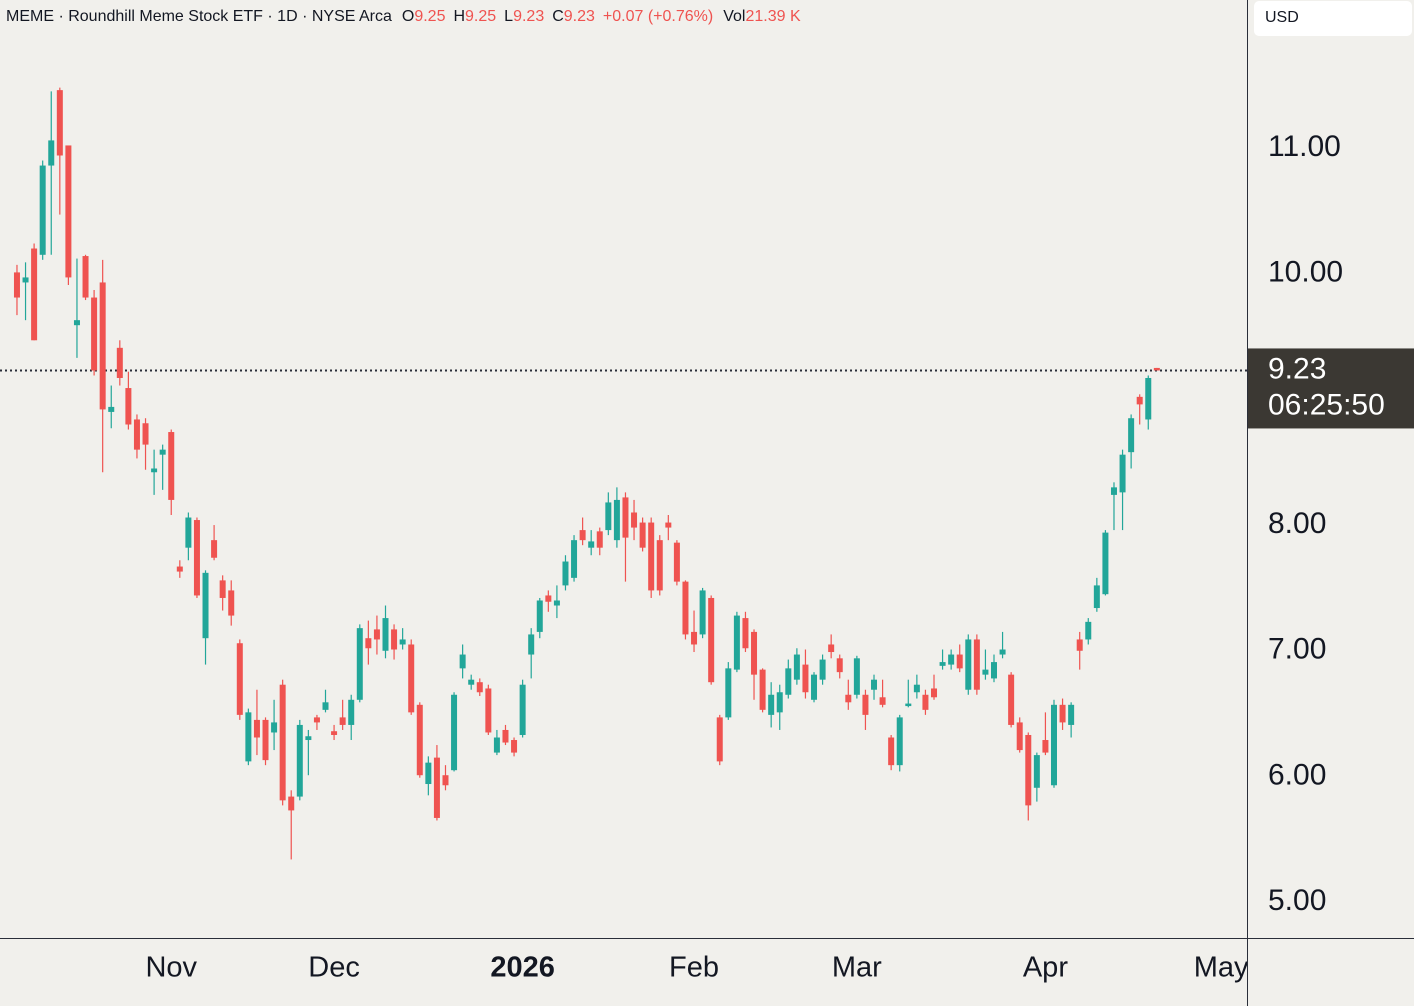 This screenshot has width=1414, height=1006. I want to click on x-axis: Nov Dec 2026 Feb Mar Apr May, so click(696, 968).